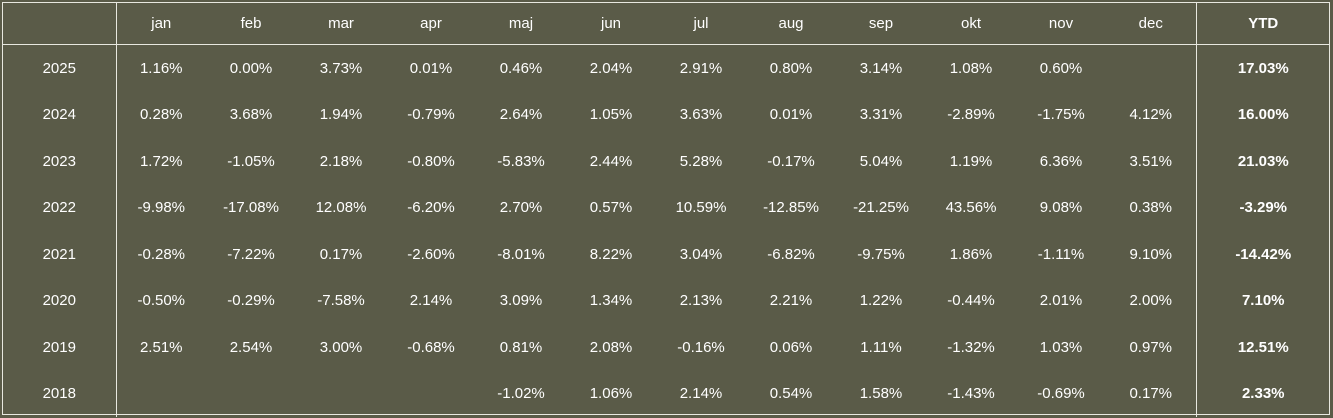 The image size is (1333, 418). I want to click on month-return-cell: 0.17%, so click(341, 254).